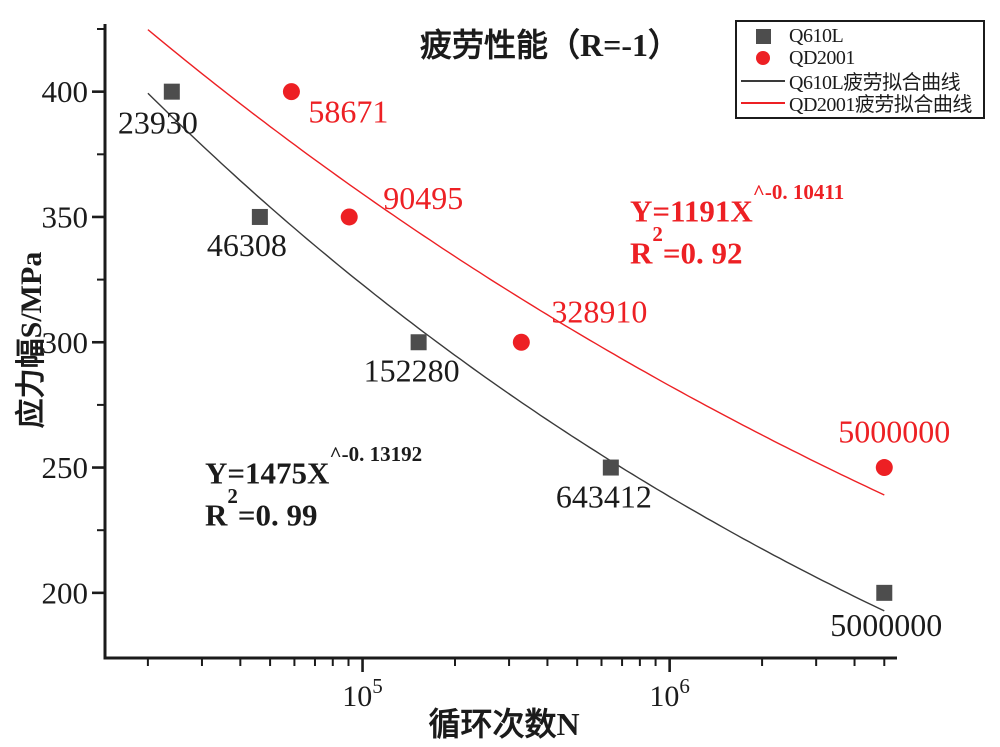  What do you see at coordinates (348, 112) in the screenshot?
I see `data-point-label: 58671` at bounding box center [348, 112].